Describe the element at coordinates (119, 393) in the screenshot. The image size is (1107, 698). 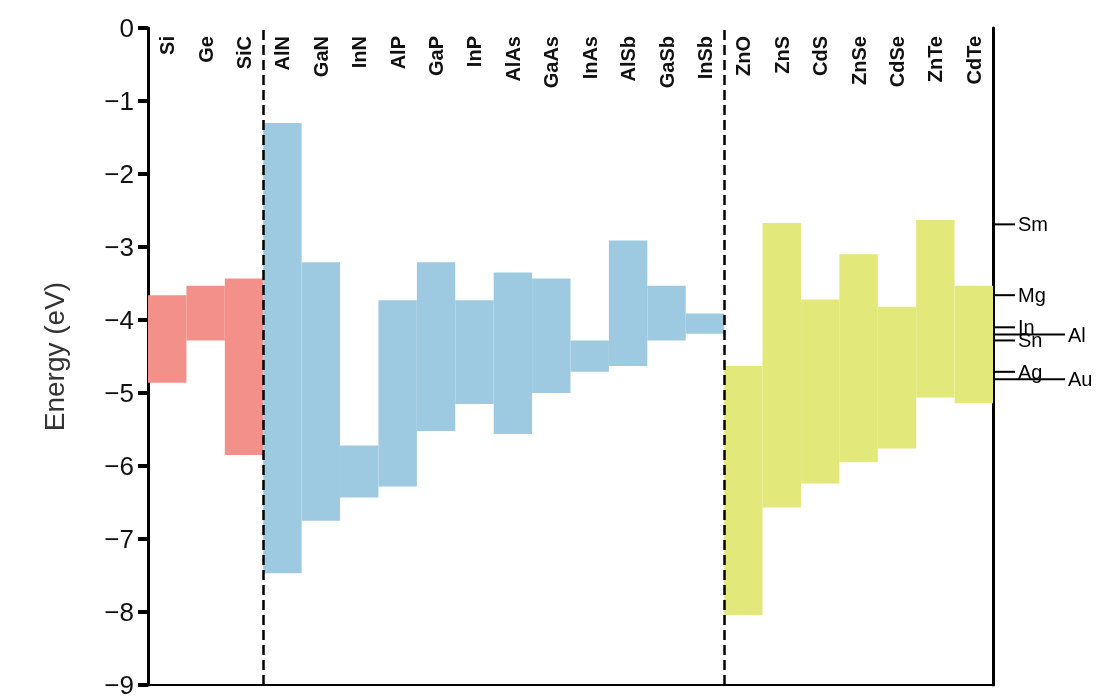
I see `y-tick-label: −5` at that location.